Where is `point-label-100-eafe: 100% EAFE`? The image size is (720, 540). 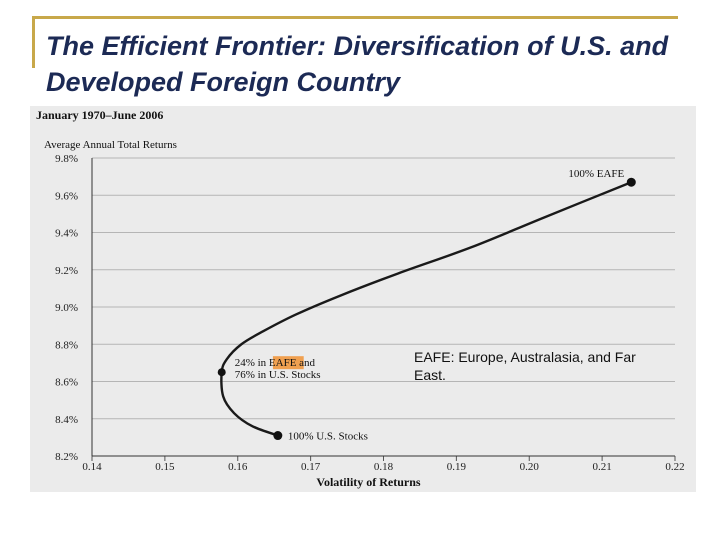
point-label-100-eafe: 100% EAFE is located at coordinates (596, 174).